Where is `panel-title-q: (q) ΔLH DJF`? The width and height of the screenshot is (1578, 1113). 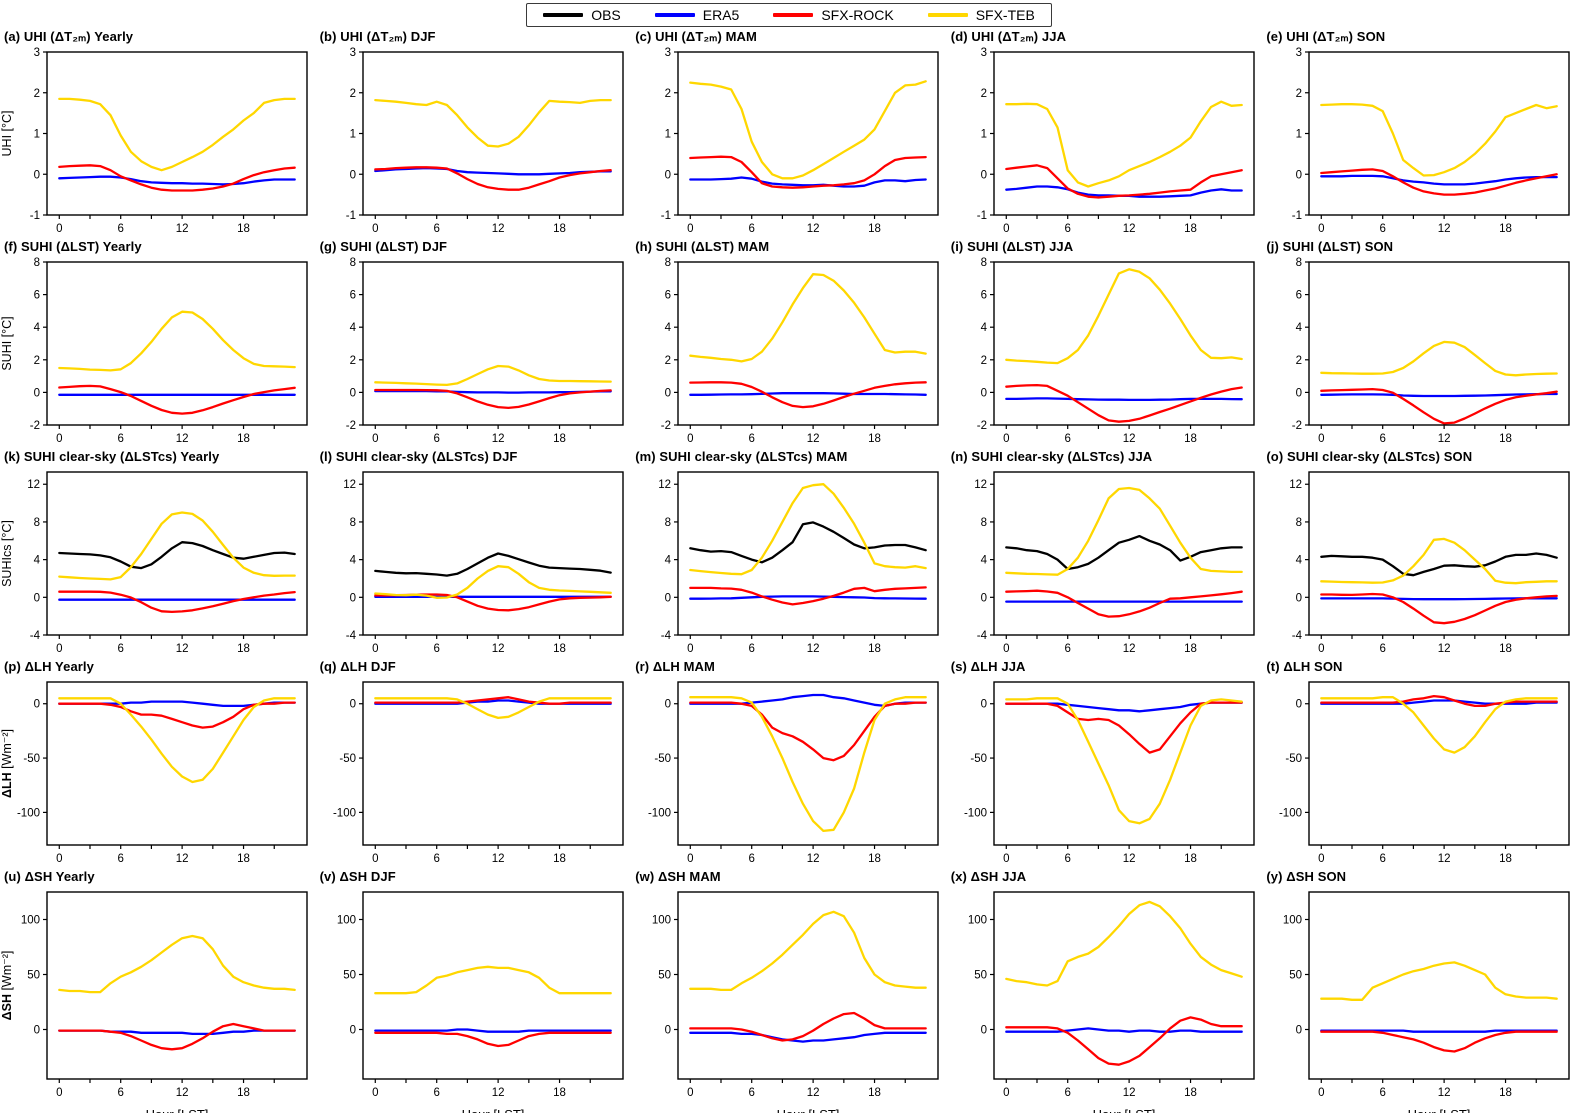 panel-title-q: (q) ΔLH DJF is located at coordinates (357, 666).